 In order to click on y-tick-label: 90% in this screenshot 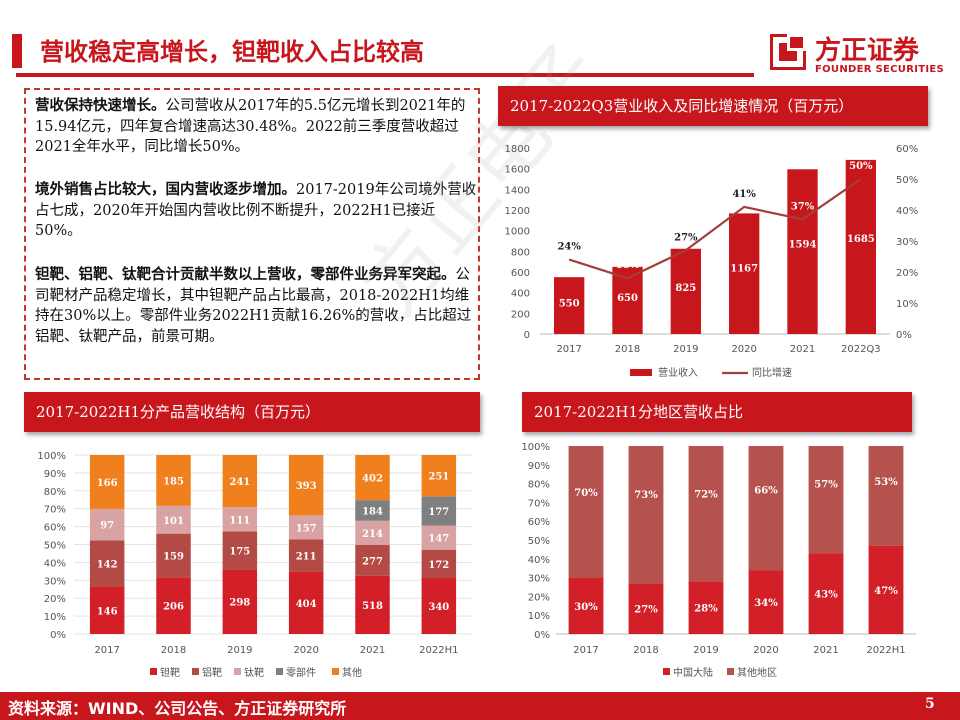, I will do `click(539, 466)`.